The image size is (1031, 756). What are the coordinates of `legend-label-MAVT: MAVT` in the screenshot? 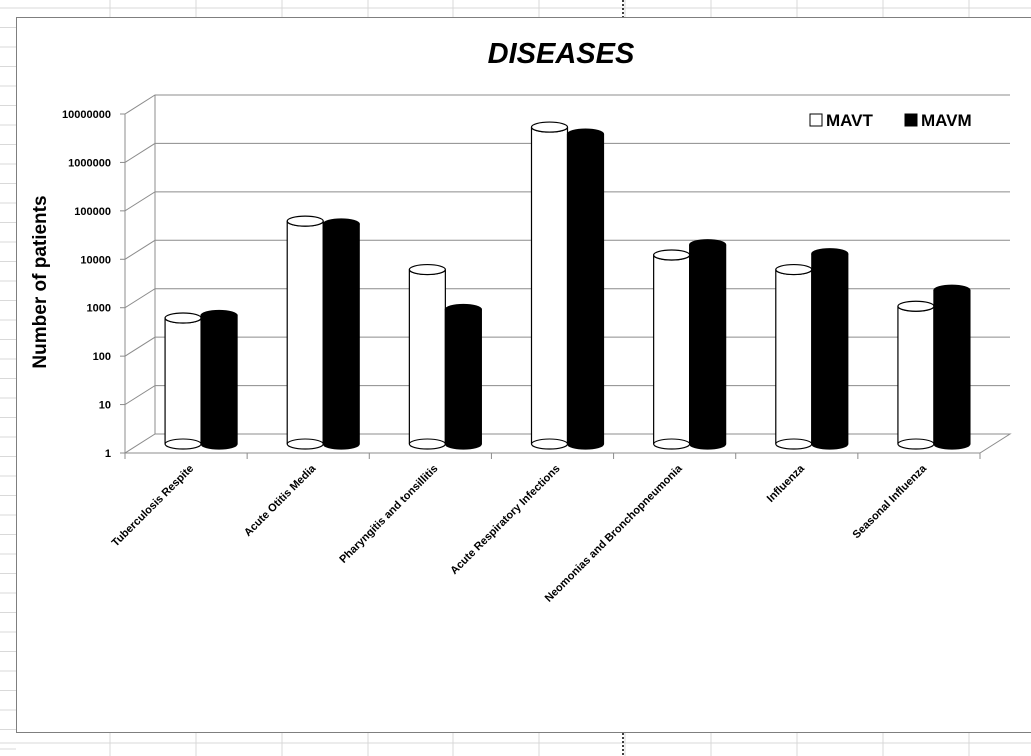 It's located at (850, 120).